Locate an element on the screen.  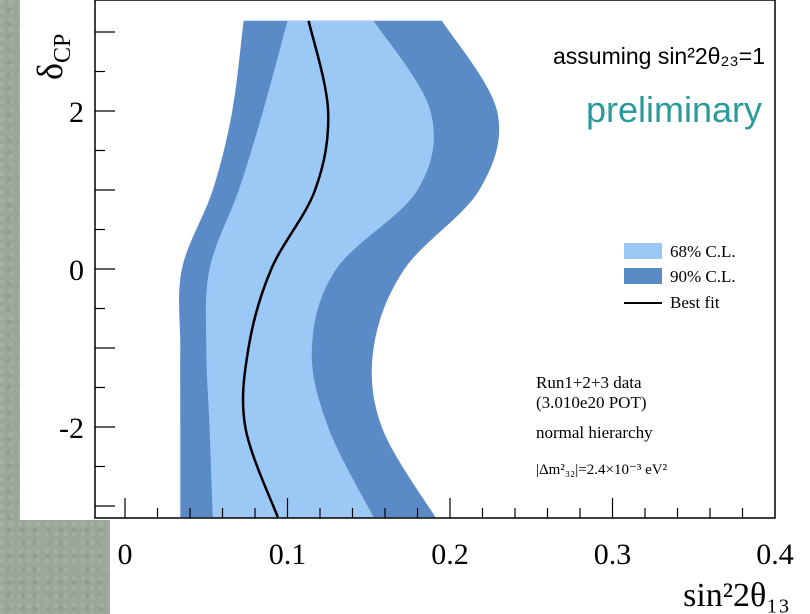
y-tick-label: 0 is located at coordinates (76, 270).